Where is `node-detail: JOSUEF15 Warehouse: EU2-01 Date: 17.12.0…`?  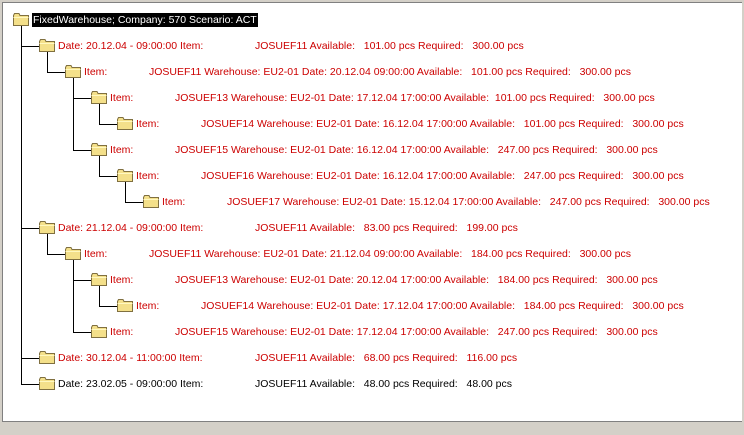
node-detail: JOSUEF15 Warehouse: EU2-01 Date: 17.12.0… is located at coordinates (416, 332).